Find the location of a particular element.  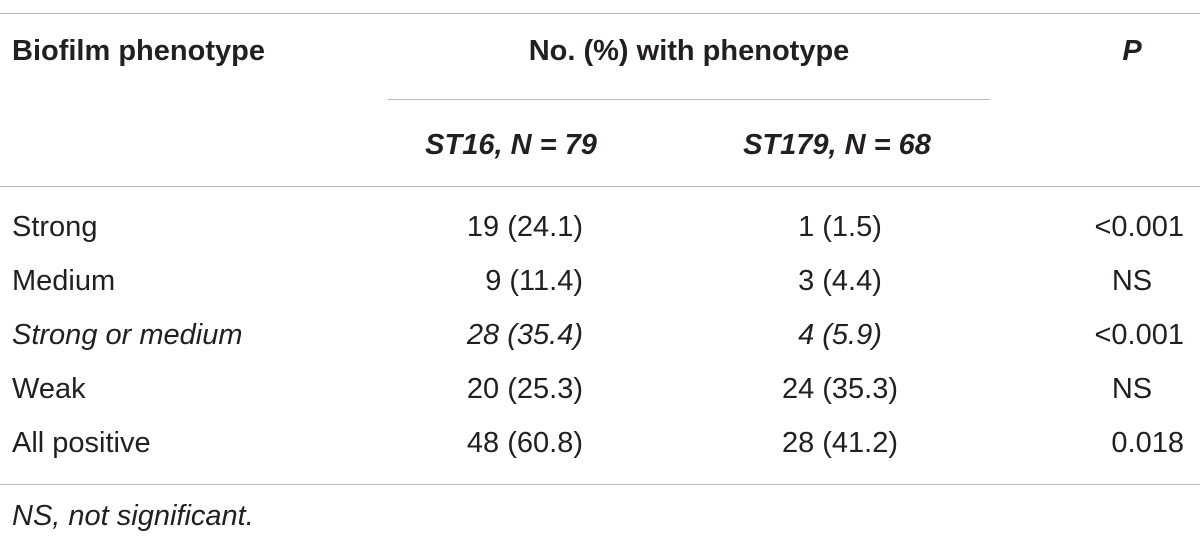

row-weak-p: NS is located at coordinates (1132, 389).